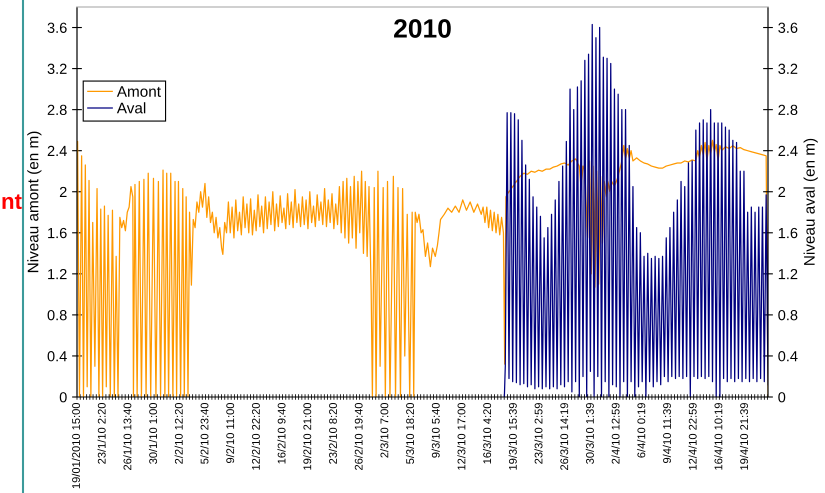 The width and height of the screenshot is (825, 493). What do you see at coordinates (256, 436) in the screenshot?
I see `x-tick-label: 12/2/10 22:20` at bounding box center [256, 436].